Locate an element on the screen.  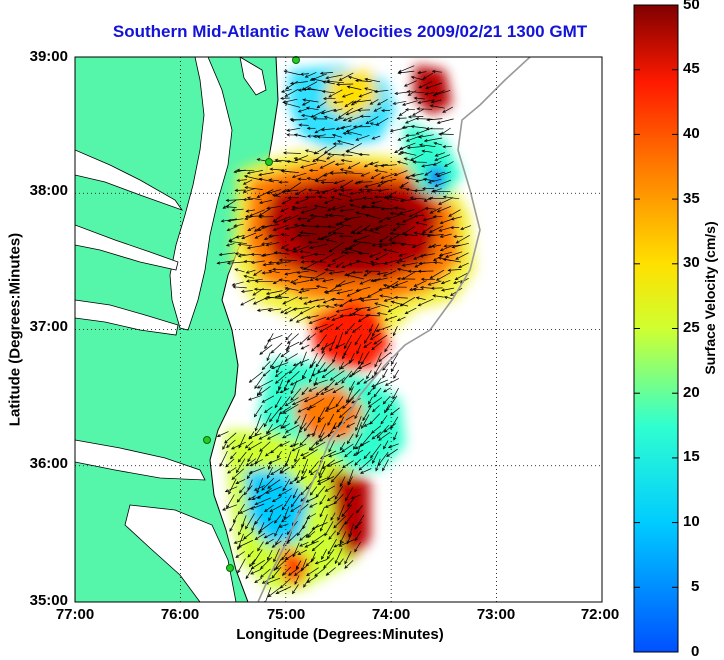
x-tick-label: 72:00 is located at coordinates (600, 614).